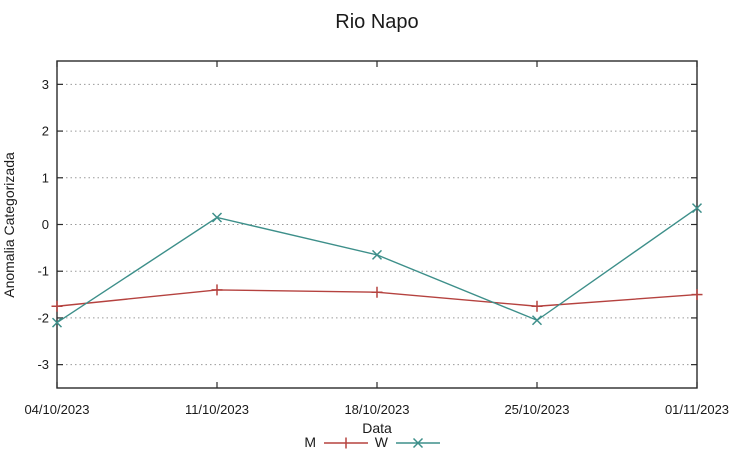 The image size is (752, 458). I want to click on x-axis-label: Data, so click(377, 428).